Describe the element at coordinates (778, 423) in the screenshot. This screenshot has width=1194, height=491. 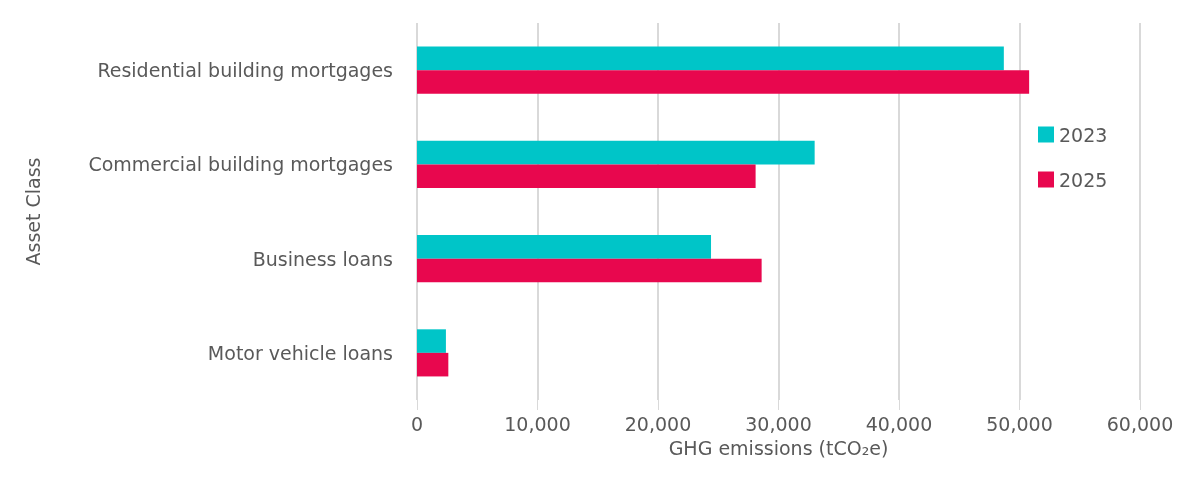
I see `x-tick-label: 30,000` at that location.